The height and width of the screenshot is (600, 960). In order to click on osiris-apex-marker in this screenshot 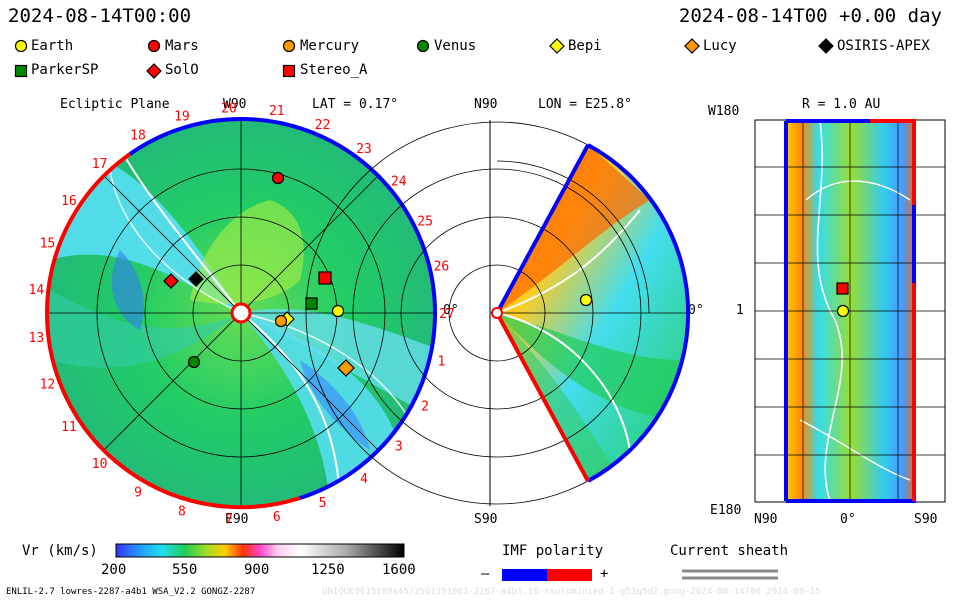, I will do `click(196, 279)`.